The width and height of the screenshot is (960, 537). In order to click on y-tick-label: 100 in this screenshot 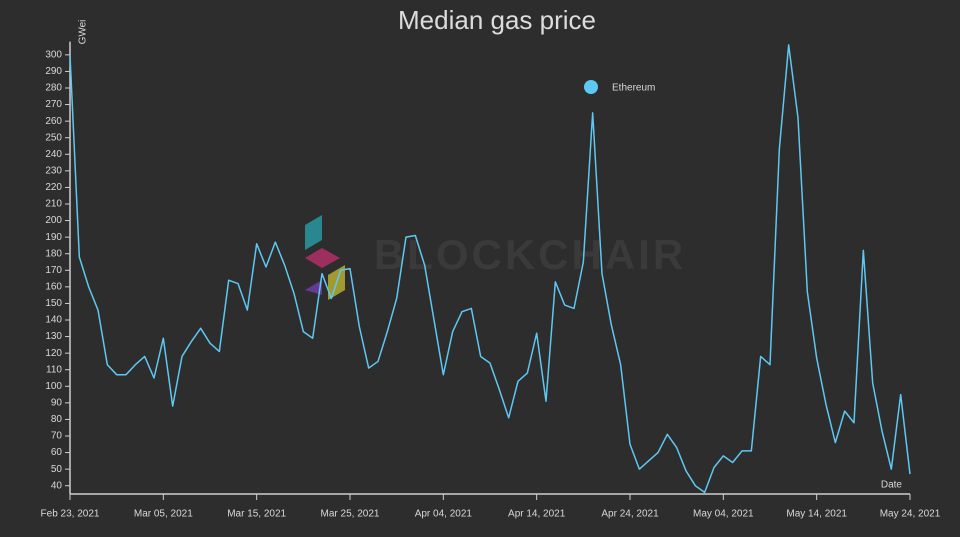, I will do `click(53, 386)`.